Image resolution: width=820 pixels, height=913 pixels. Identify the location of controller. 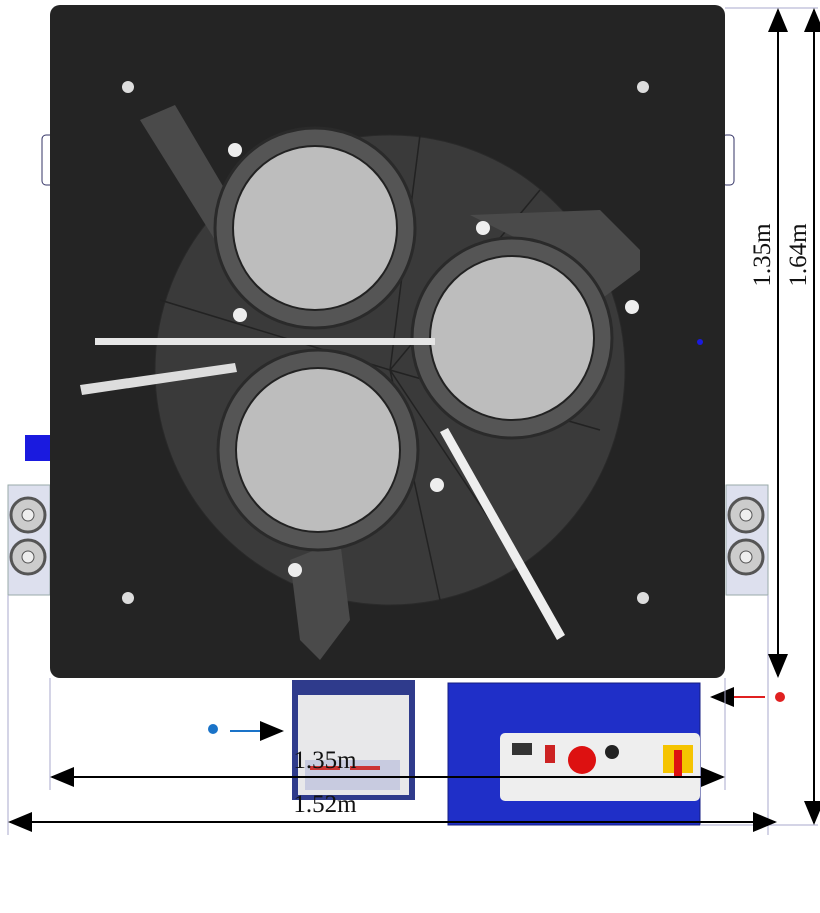
(353, 740).